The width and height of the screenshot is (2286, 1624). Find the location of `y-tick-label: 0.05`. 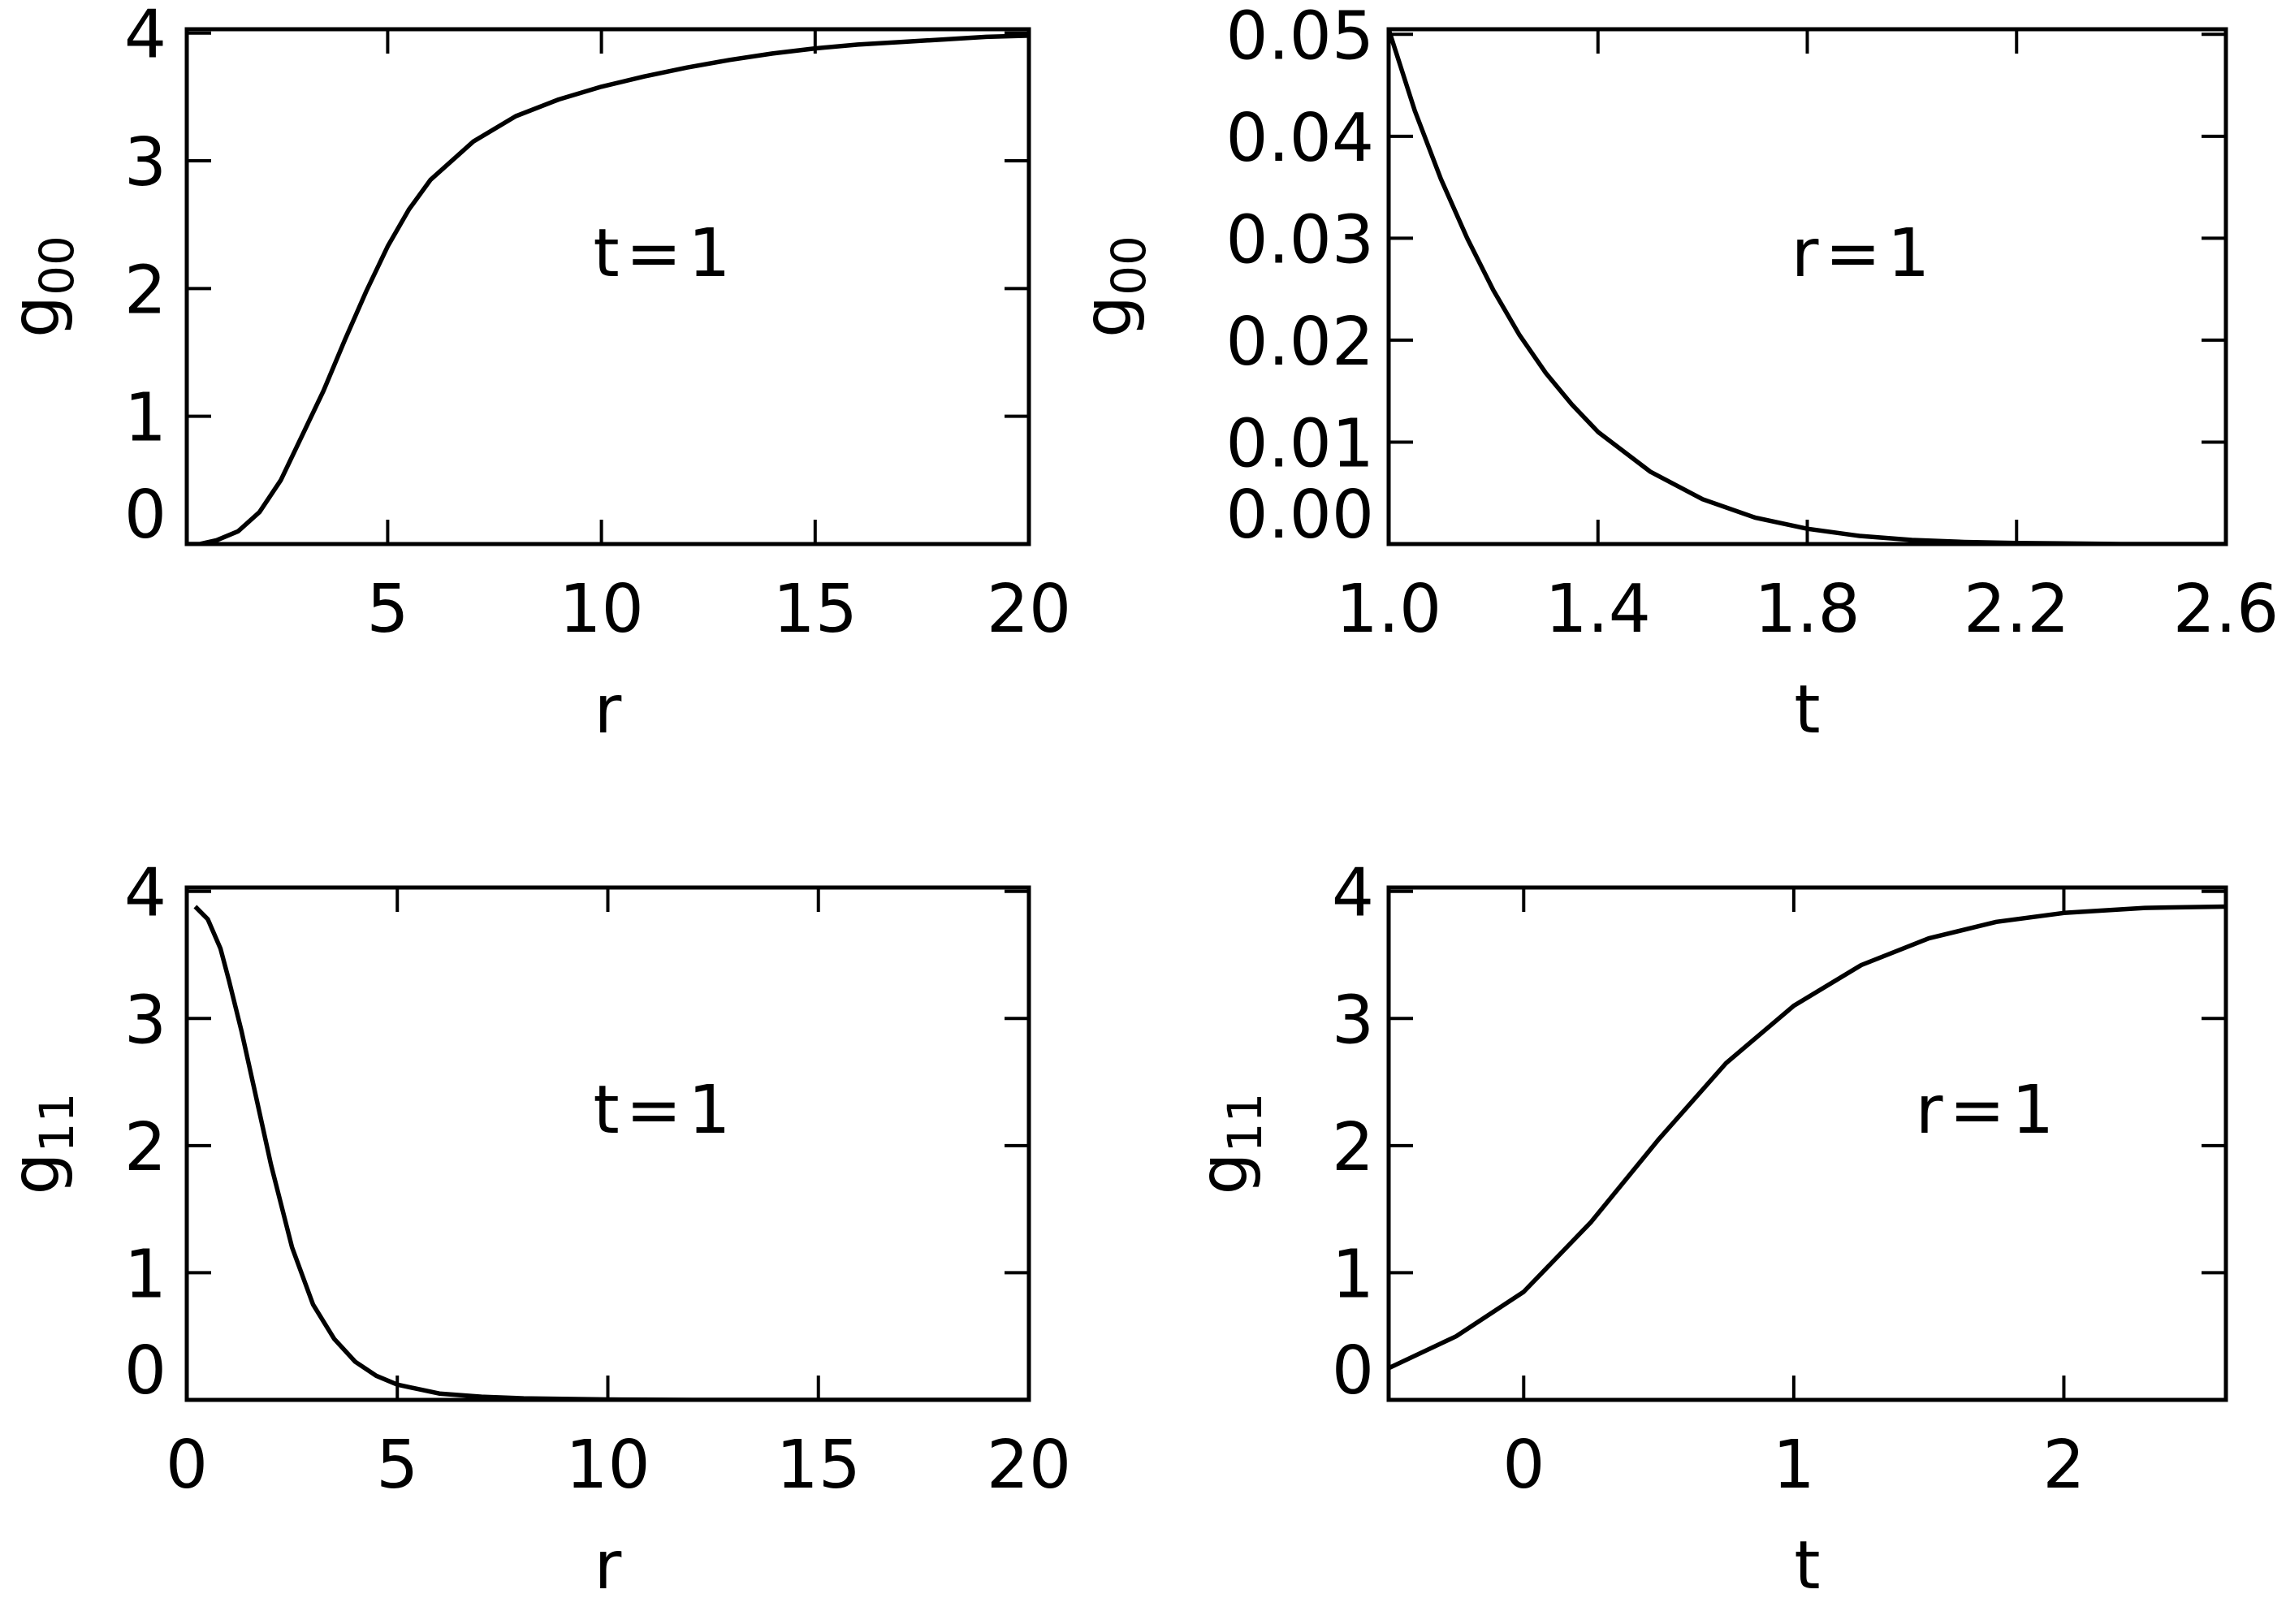

y-tick-label: 0.05 is located at coordinates (1299, 38).